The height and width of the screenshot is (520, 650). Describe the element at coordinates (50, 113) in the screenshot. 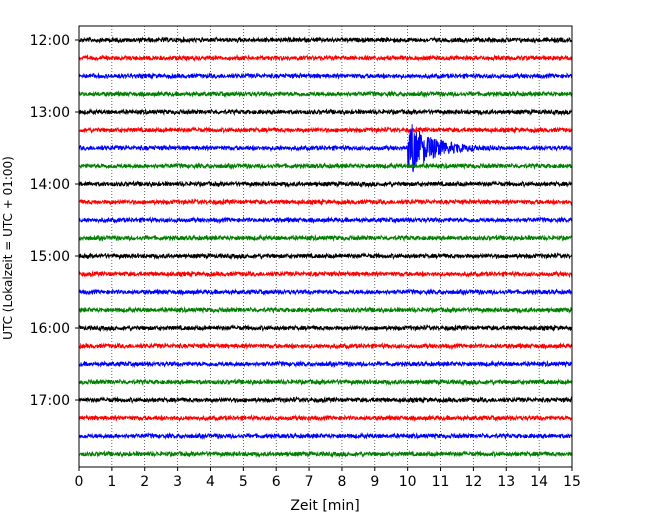

I see `y-tick-label: 13:00` at that location.